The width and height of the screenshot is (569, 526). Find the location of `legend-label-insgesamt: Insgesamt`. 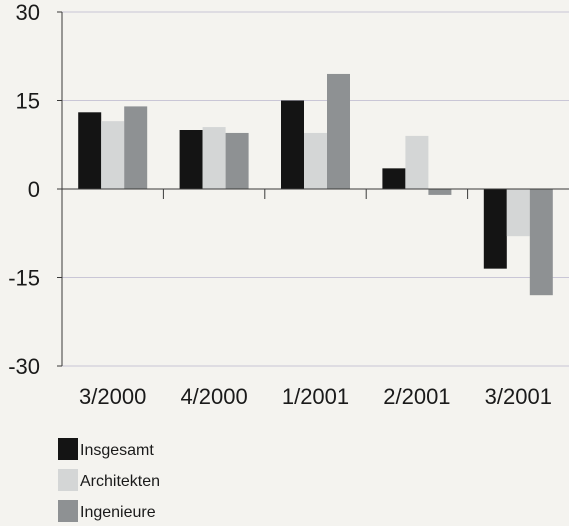

legend-label-insgesamt: Insgesamt is located at coordinates (117, 450).